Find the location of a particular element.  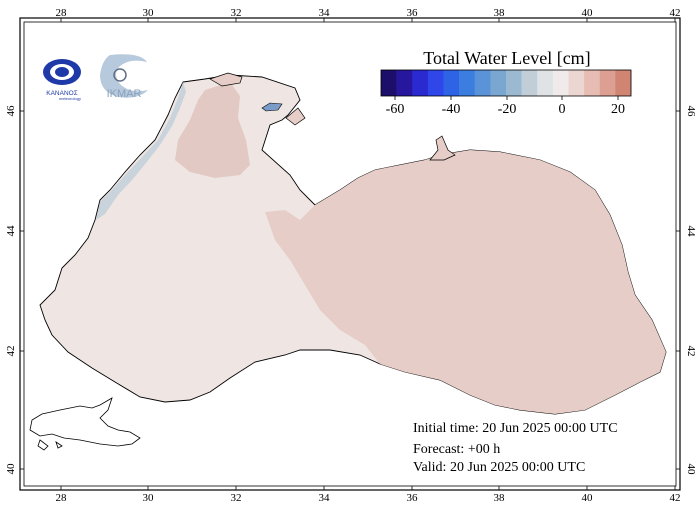

colorbar-tick-label: 0 is located at coordinates (562, 109).